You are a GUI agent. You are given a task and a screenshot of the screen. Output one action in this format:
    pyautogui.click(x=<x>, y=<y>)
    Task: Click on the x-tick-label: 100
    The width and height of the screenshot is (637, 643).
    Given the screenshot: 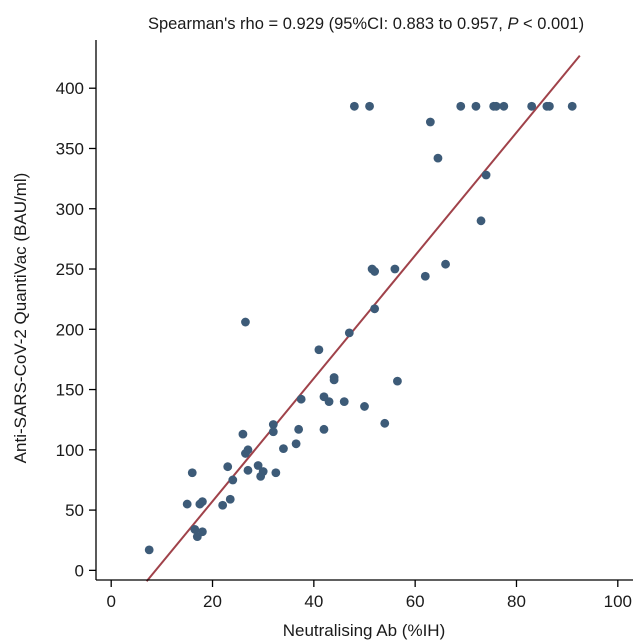 What is the action you would take?
    pyautogui.click(x=618, y=601)
    